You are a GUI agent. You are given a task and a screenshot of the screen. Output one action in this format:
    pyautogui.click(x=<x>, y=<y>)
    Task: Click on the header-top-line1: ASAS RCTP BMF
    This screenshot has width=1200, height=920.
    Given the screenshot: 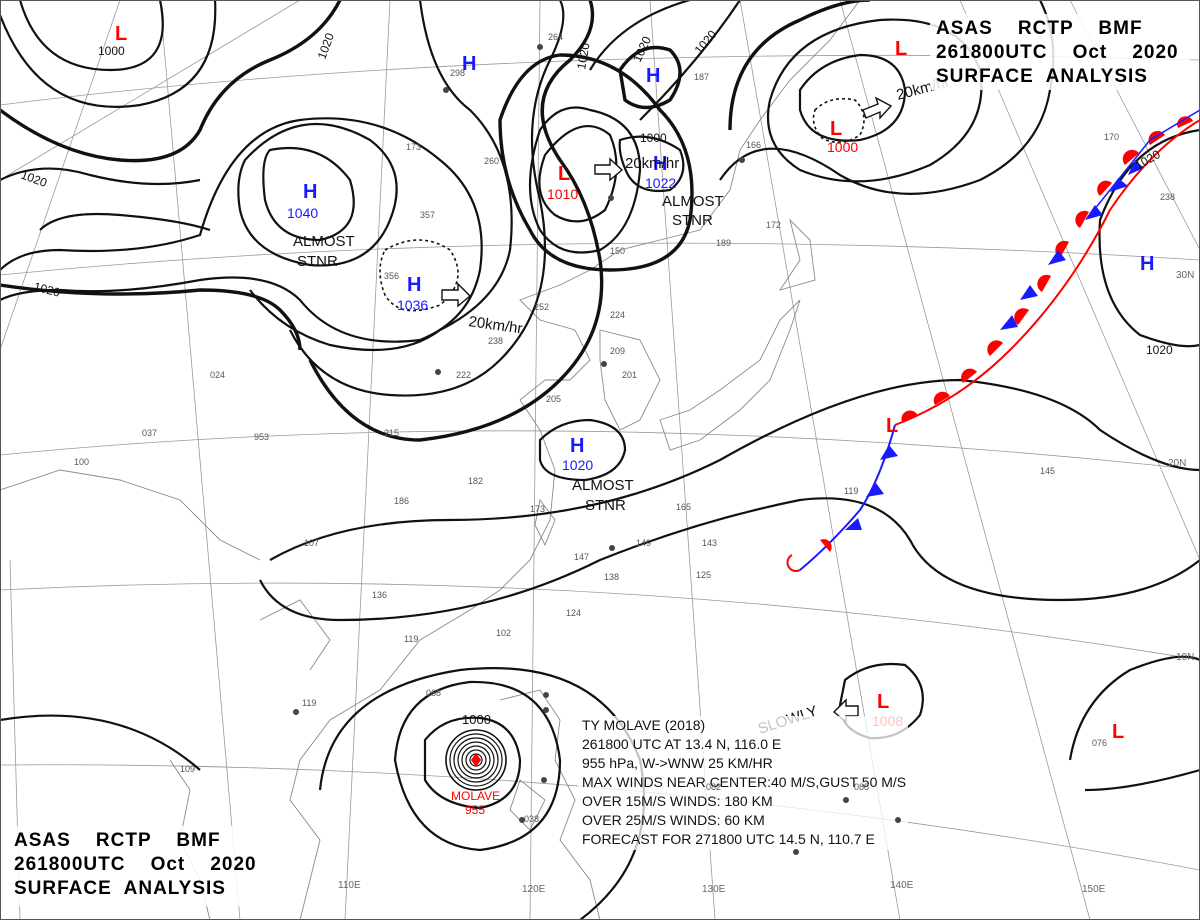 What is the action you would take?
    pyautogui.click(x=1039, y=28)
    